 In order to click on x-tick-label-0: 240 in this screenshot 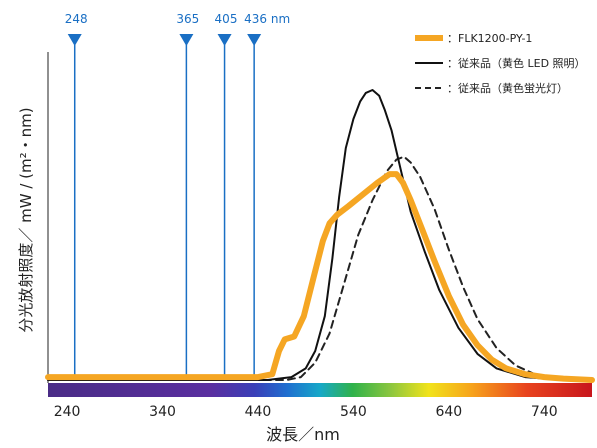, I will do `click(67, 412)`.